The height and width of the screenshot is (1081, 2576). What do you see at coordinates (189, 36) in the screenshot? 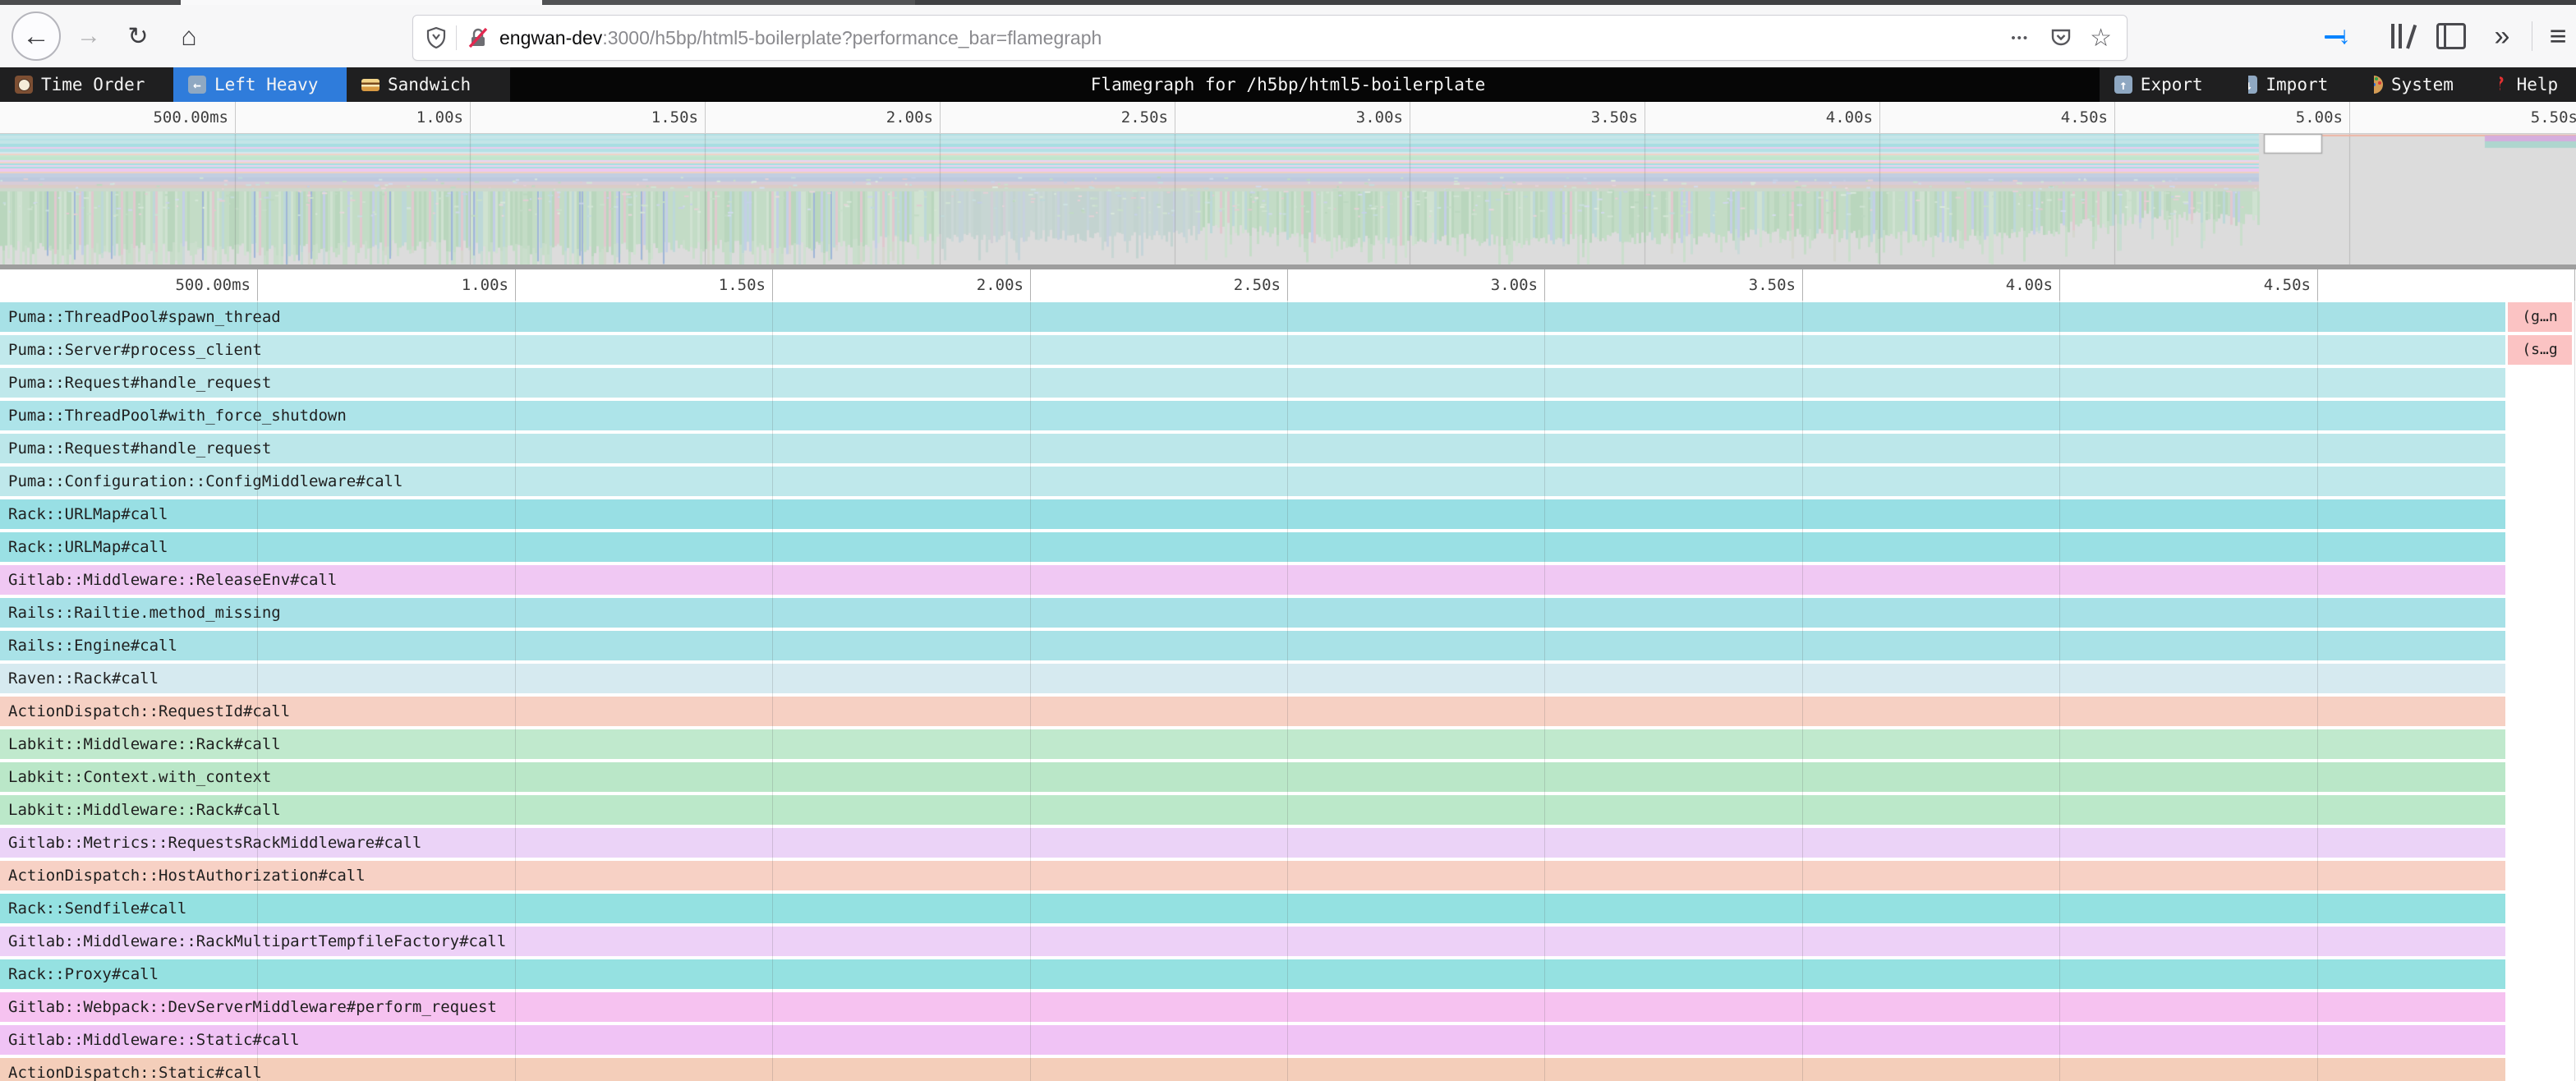
I see `home-button: ⌂` at bounding box center [189, 36].